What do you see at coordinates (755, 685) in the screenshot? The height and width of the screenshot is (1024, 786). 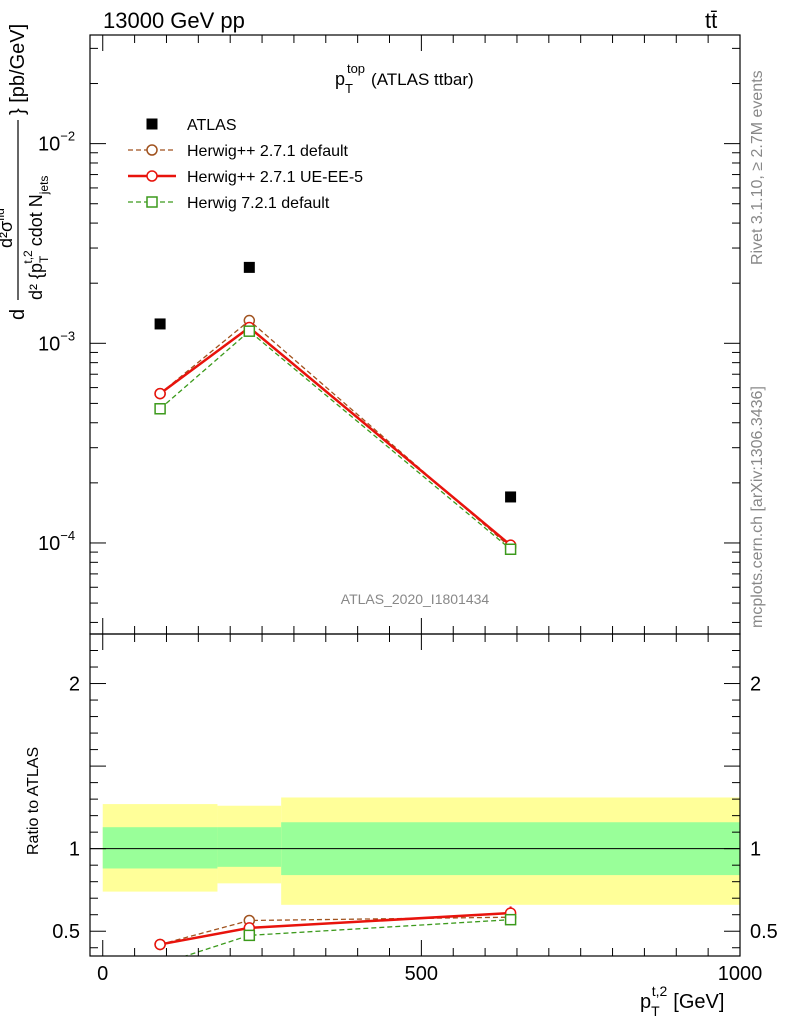 I see `ratio-y-label-right: 2` at bounding box center [755, 685].